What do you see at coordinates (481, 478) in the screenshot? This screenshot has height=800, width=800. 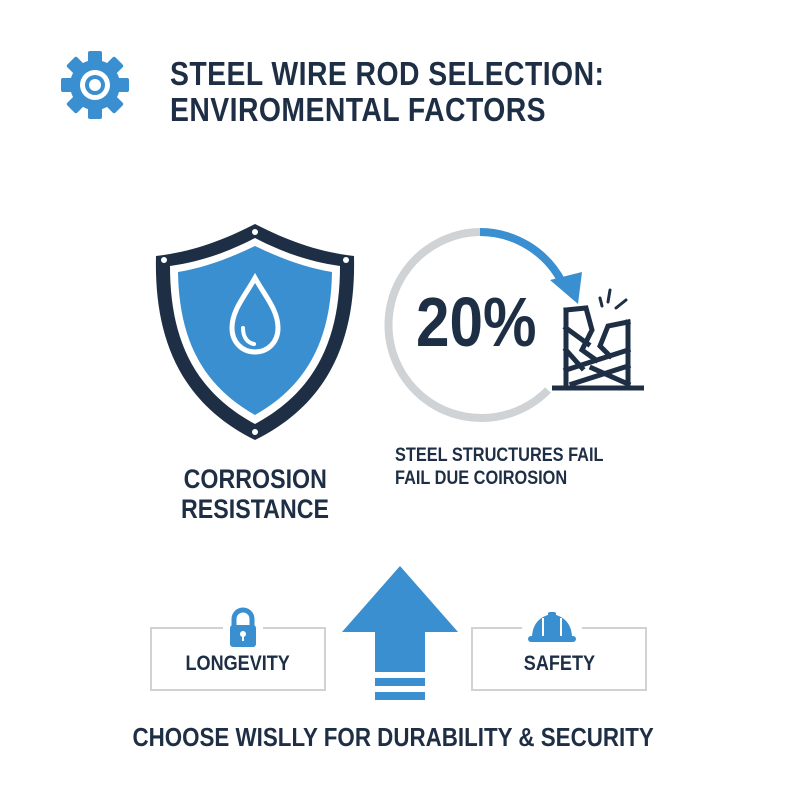 I see `statistic-line-2: FAIL DUE COIROSION` at bounding box center [481, 478].